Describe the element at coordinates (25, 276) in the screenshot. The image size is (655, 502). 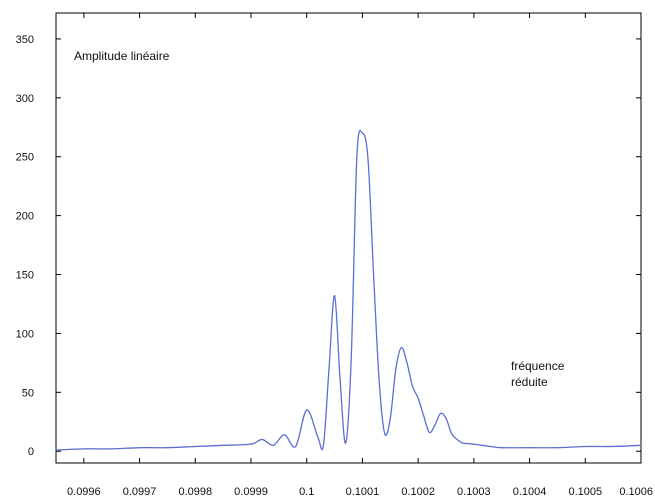
I see `y-tick-label: 150` at that location.